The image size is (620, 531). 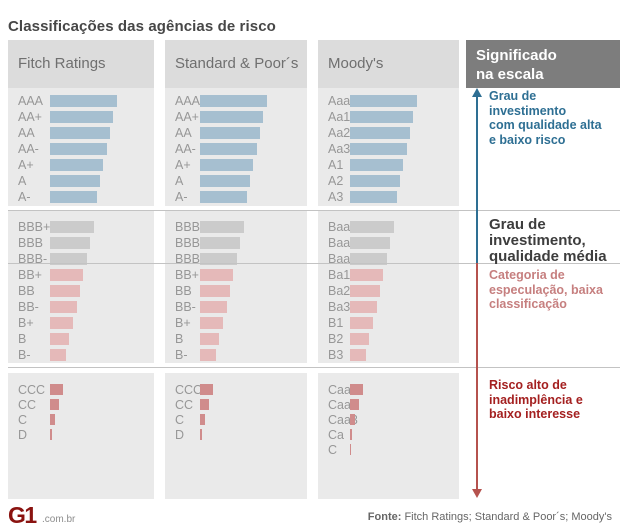 I want to click on rating-row: AA+, so click(x=81, y=117).